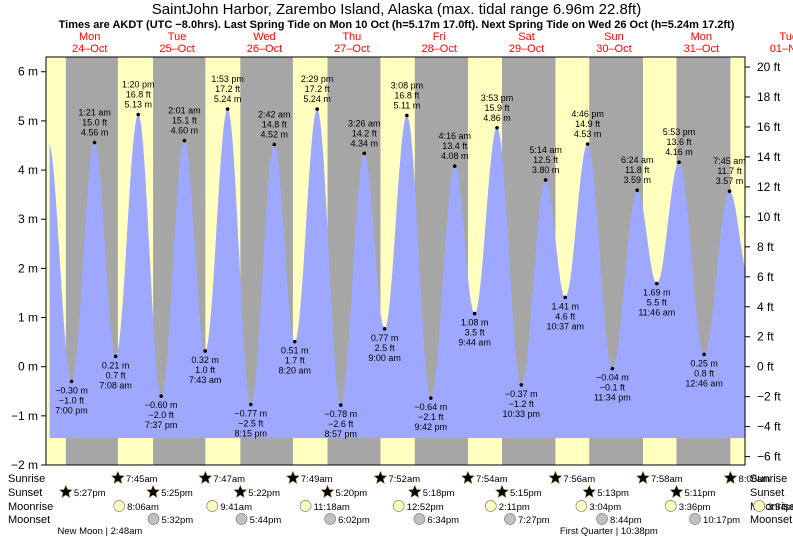 This screenshot has width=793, height=539. I want to click on tide-label-ft: 14.9 ft, so click(588, 124).